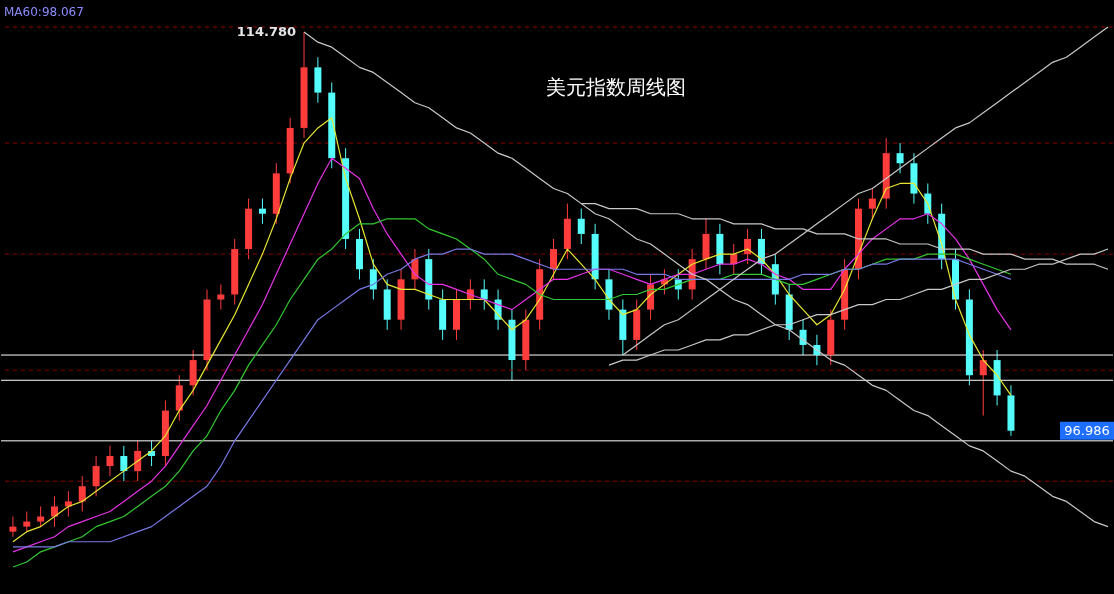  What do you see at coordinates (266, 32) in the screenshot?
I see `annotation: 114.780` at bounding box center [266, 32].